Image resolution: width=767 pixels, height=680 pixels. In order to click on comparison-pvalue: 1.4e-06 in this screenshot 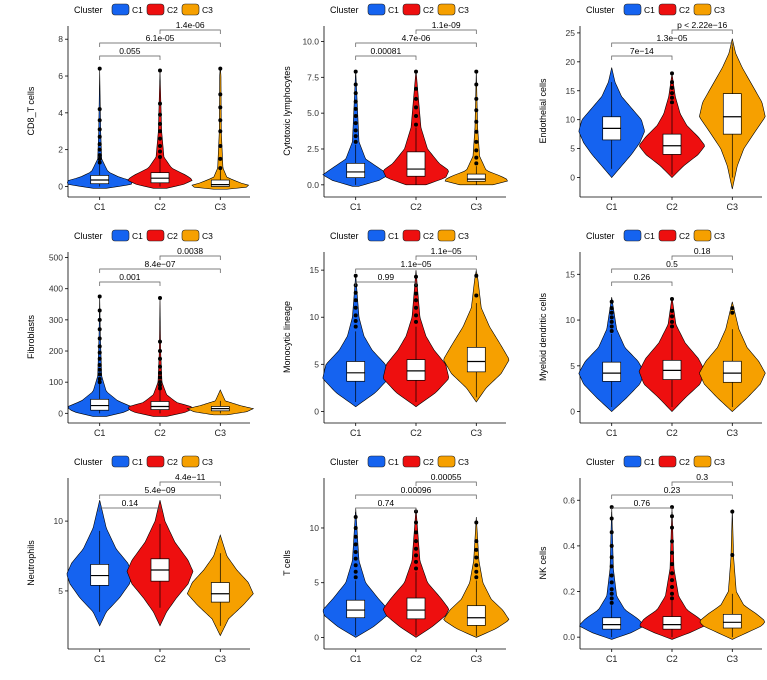, I will do `click(190, 25)`.